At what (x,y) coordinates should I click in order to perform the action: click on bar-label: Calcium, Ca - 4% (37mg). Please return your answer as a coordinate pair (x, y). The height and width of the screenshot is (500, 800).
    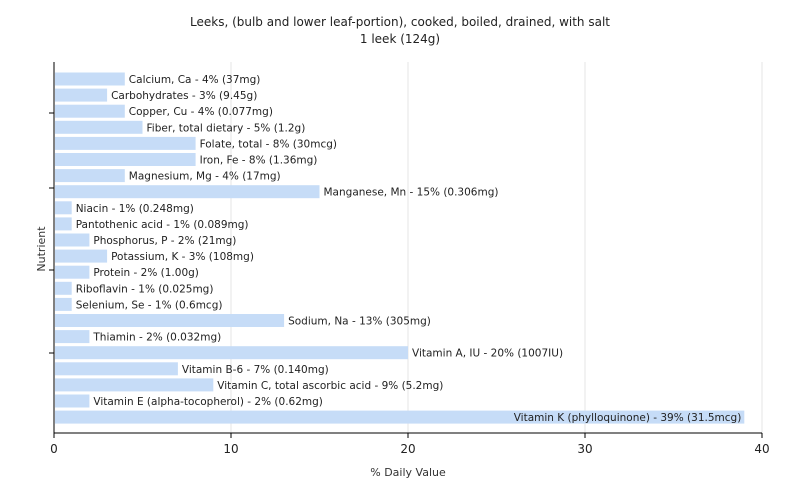
    Looking at the image, I should click on (195, 80).